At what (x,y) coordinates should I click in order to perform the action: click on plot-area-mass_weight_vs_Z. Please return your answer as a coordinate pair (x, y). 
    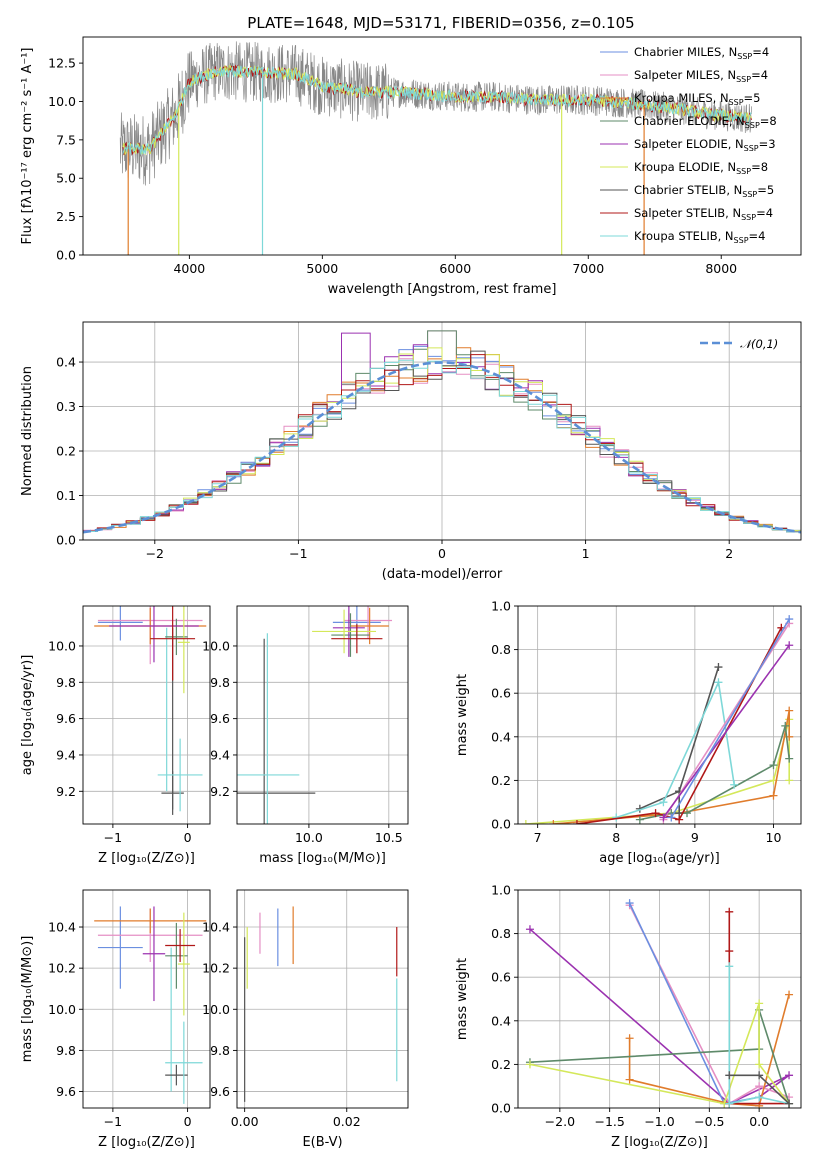
    Looking at the image, I should click on (659, 999).